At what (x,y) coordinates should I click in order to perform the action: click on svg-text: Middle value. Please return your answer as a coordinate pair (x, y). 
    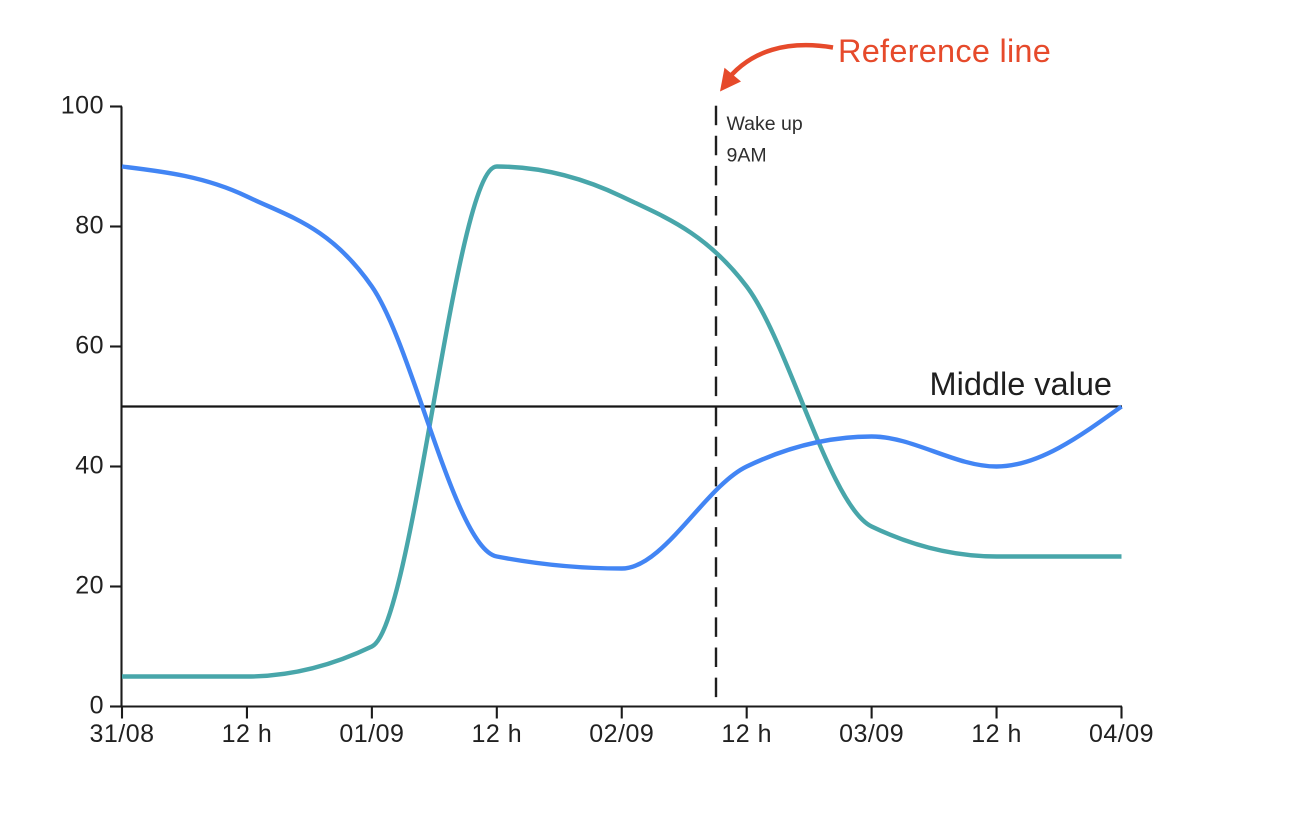
    Looking at the image, I should click on (1021, 384).